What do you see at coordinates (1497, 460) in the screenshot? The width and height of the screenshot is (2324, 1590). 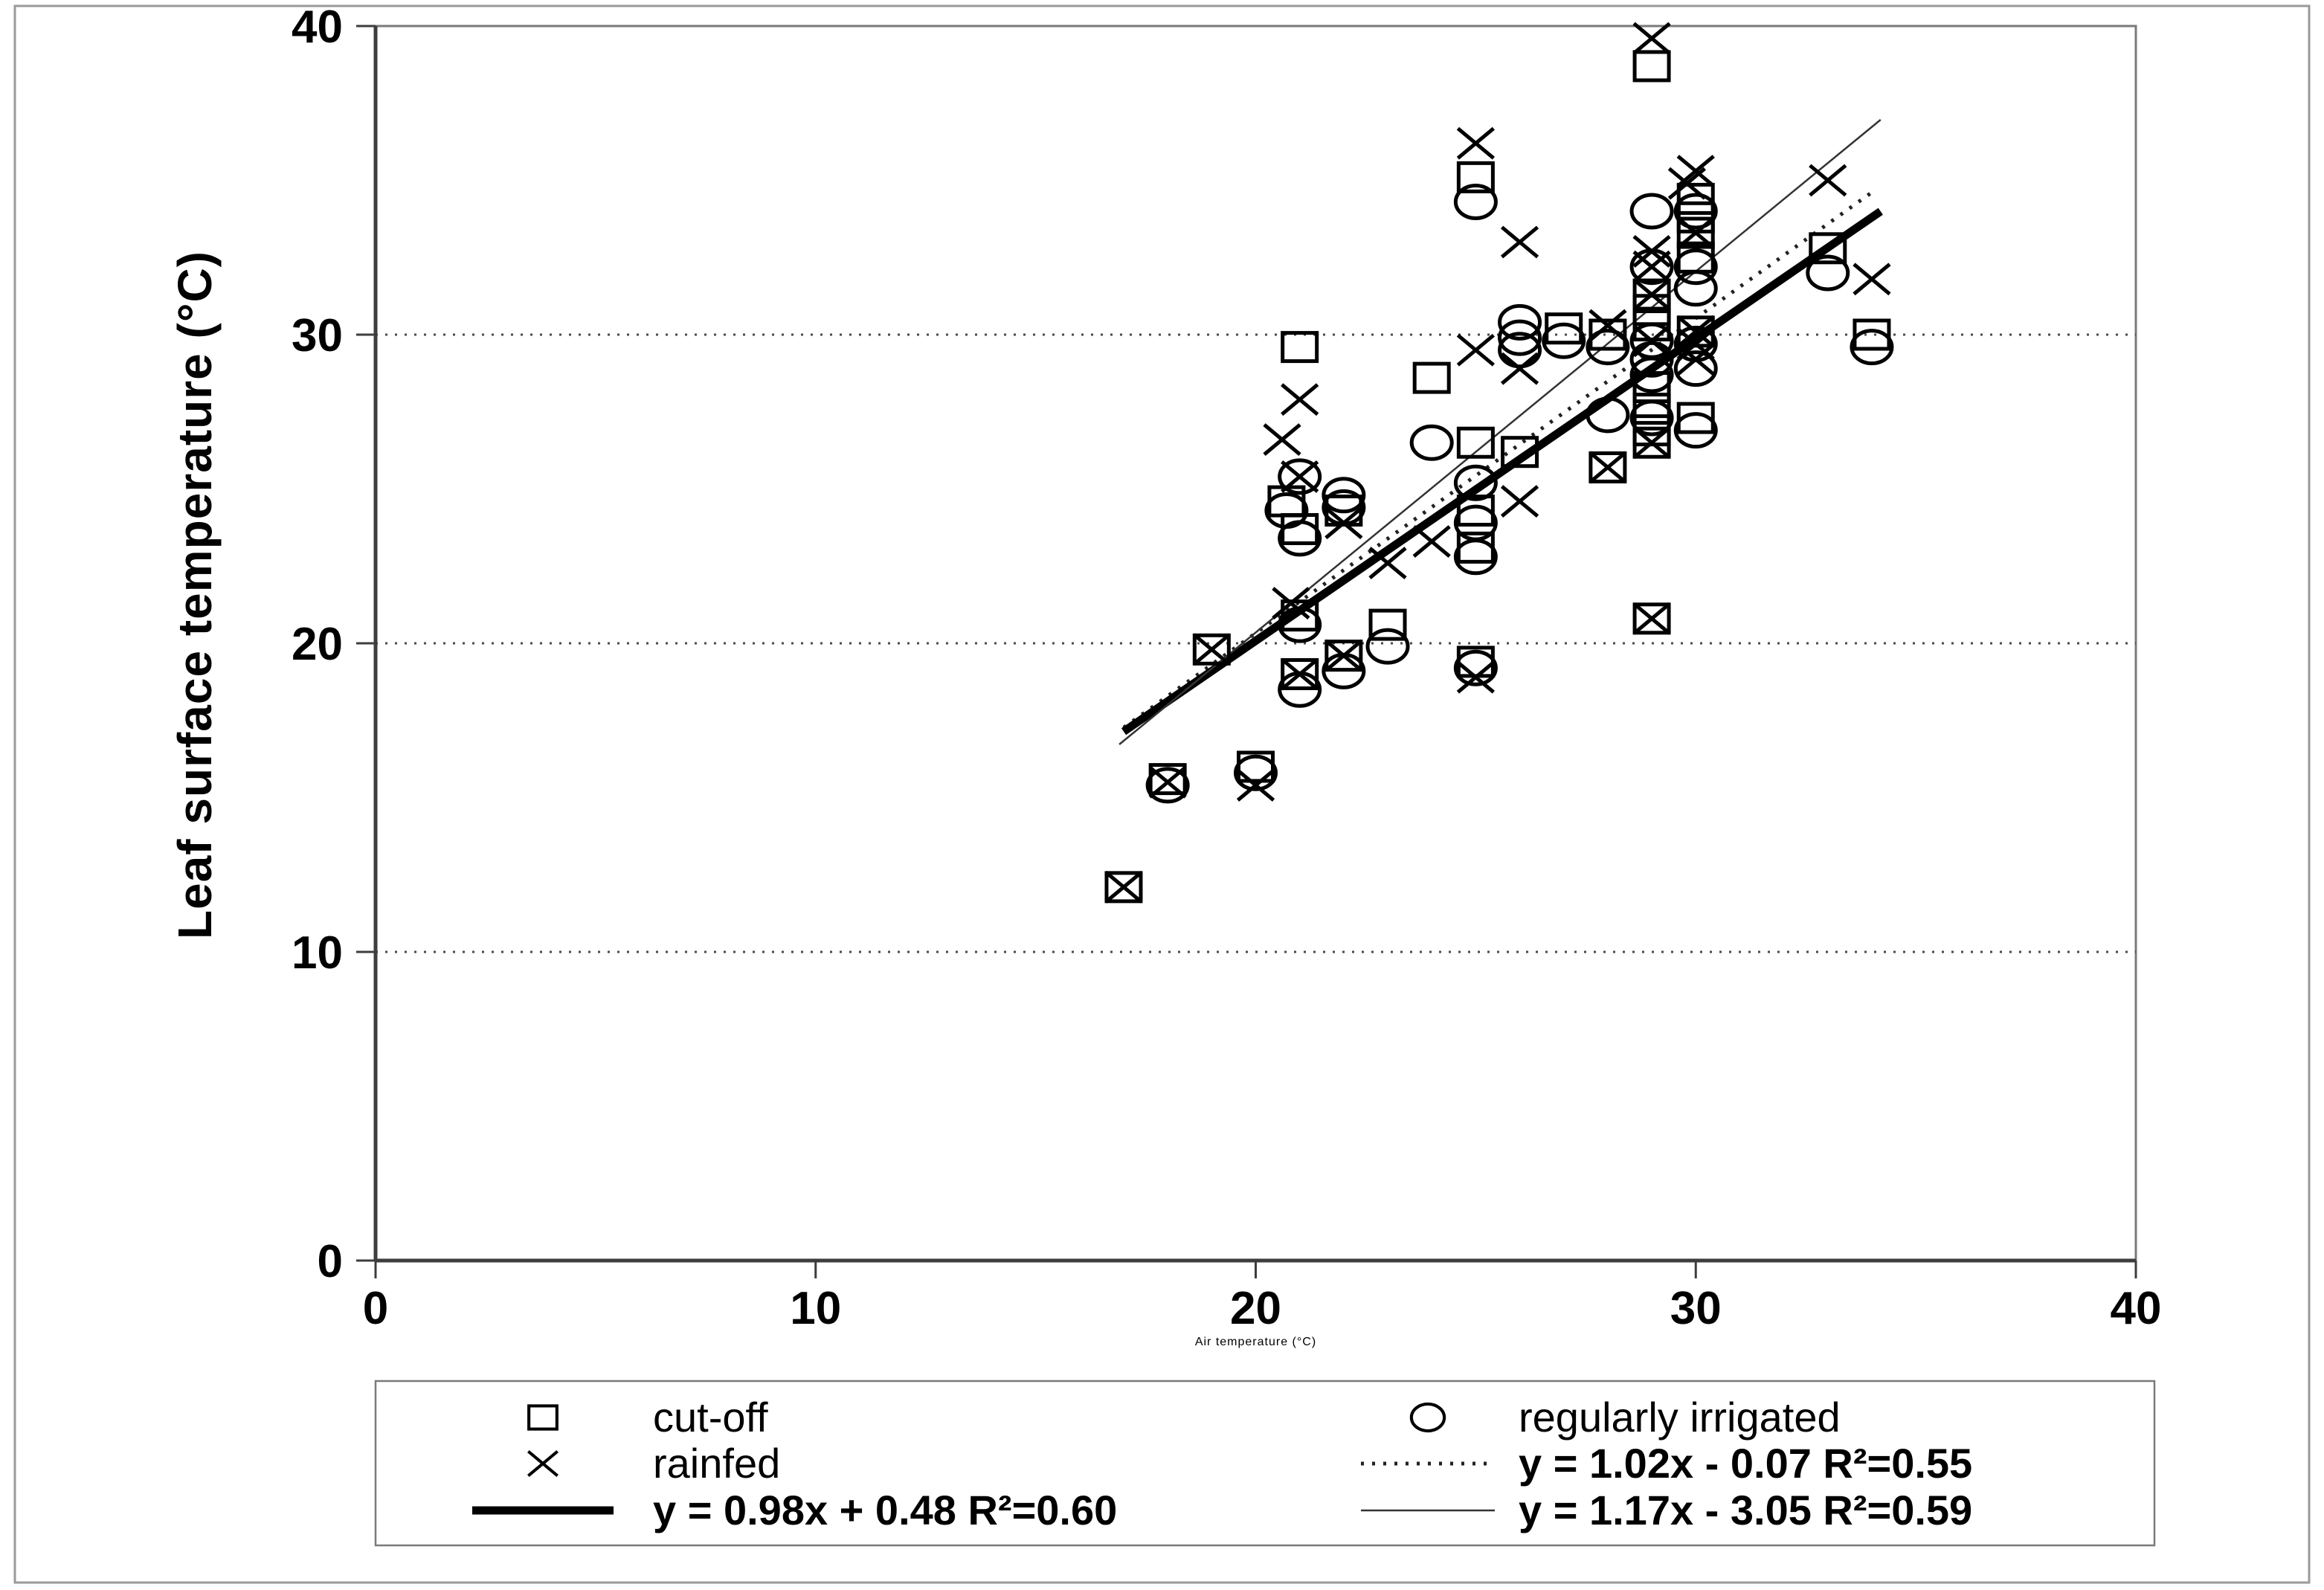 I see `trendline-dotted` at bounding box center [1497, 460].